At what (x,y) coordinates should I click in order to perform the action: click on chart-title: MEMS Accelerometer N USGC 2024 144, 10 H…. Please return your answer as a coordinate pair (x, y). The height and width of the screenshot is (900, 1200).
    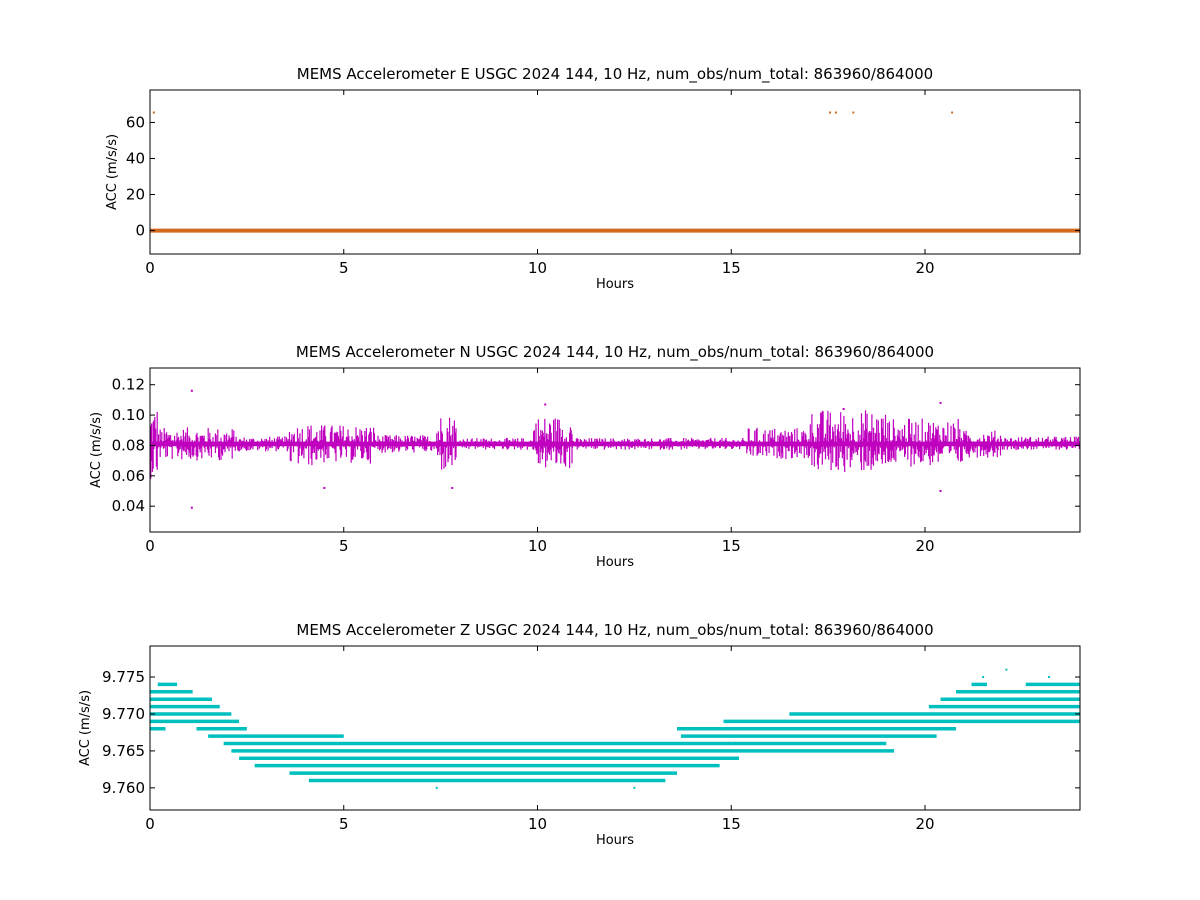
    Looking at the image, I should click on (615, 352).